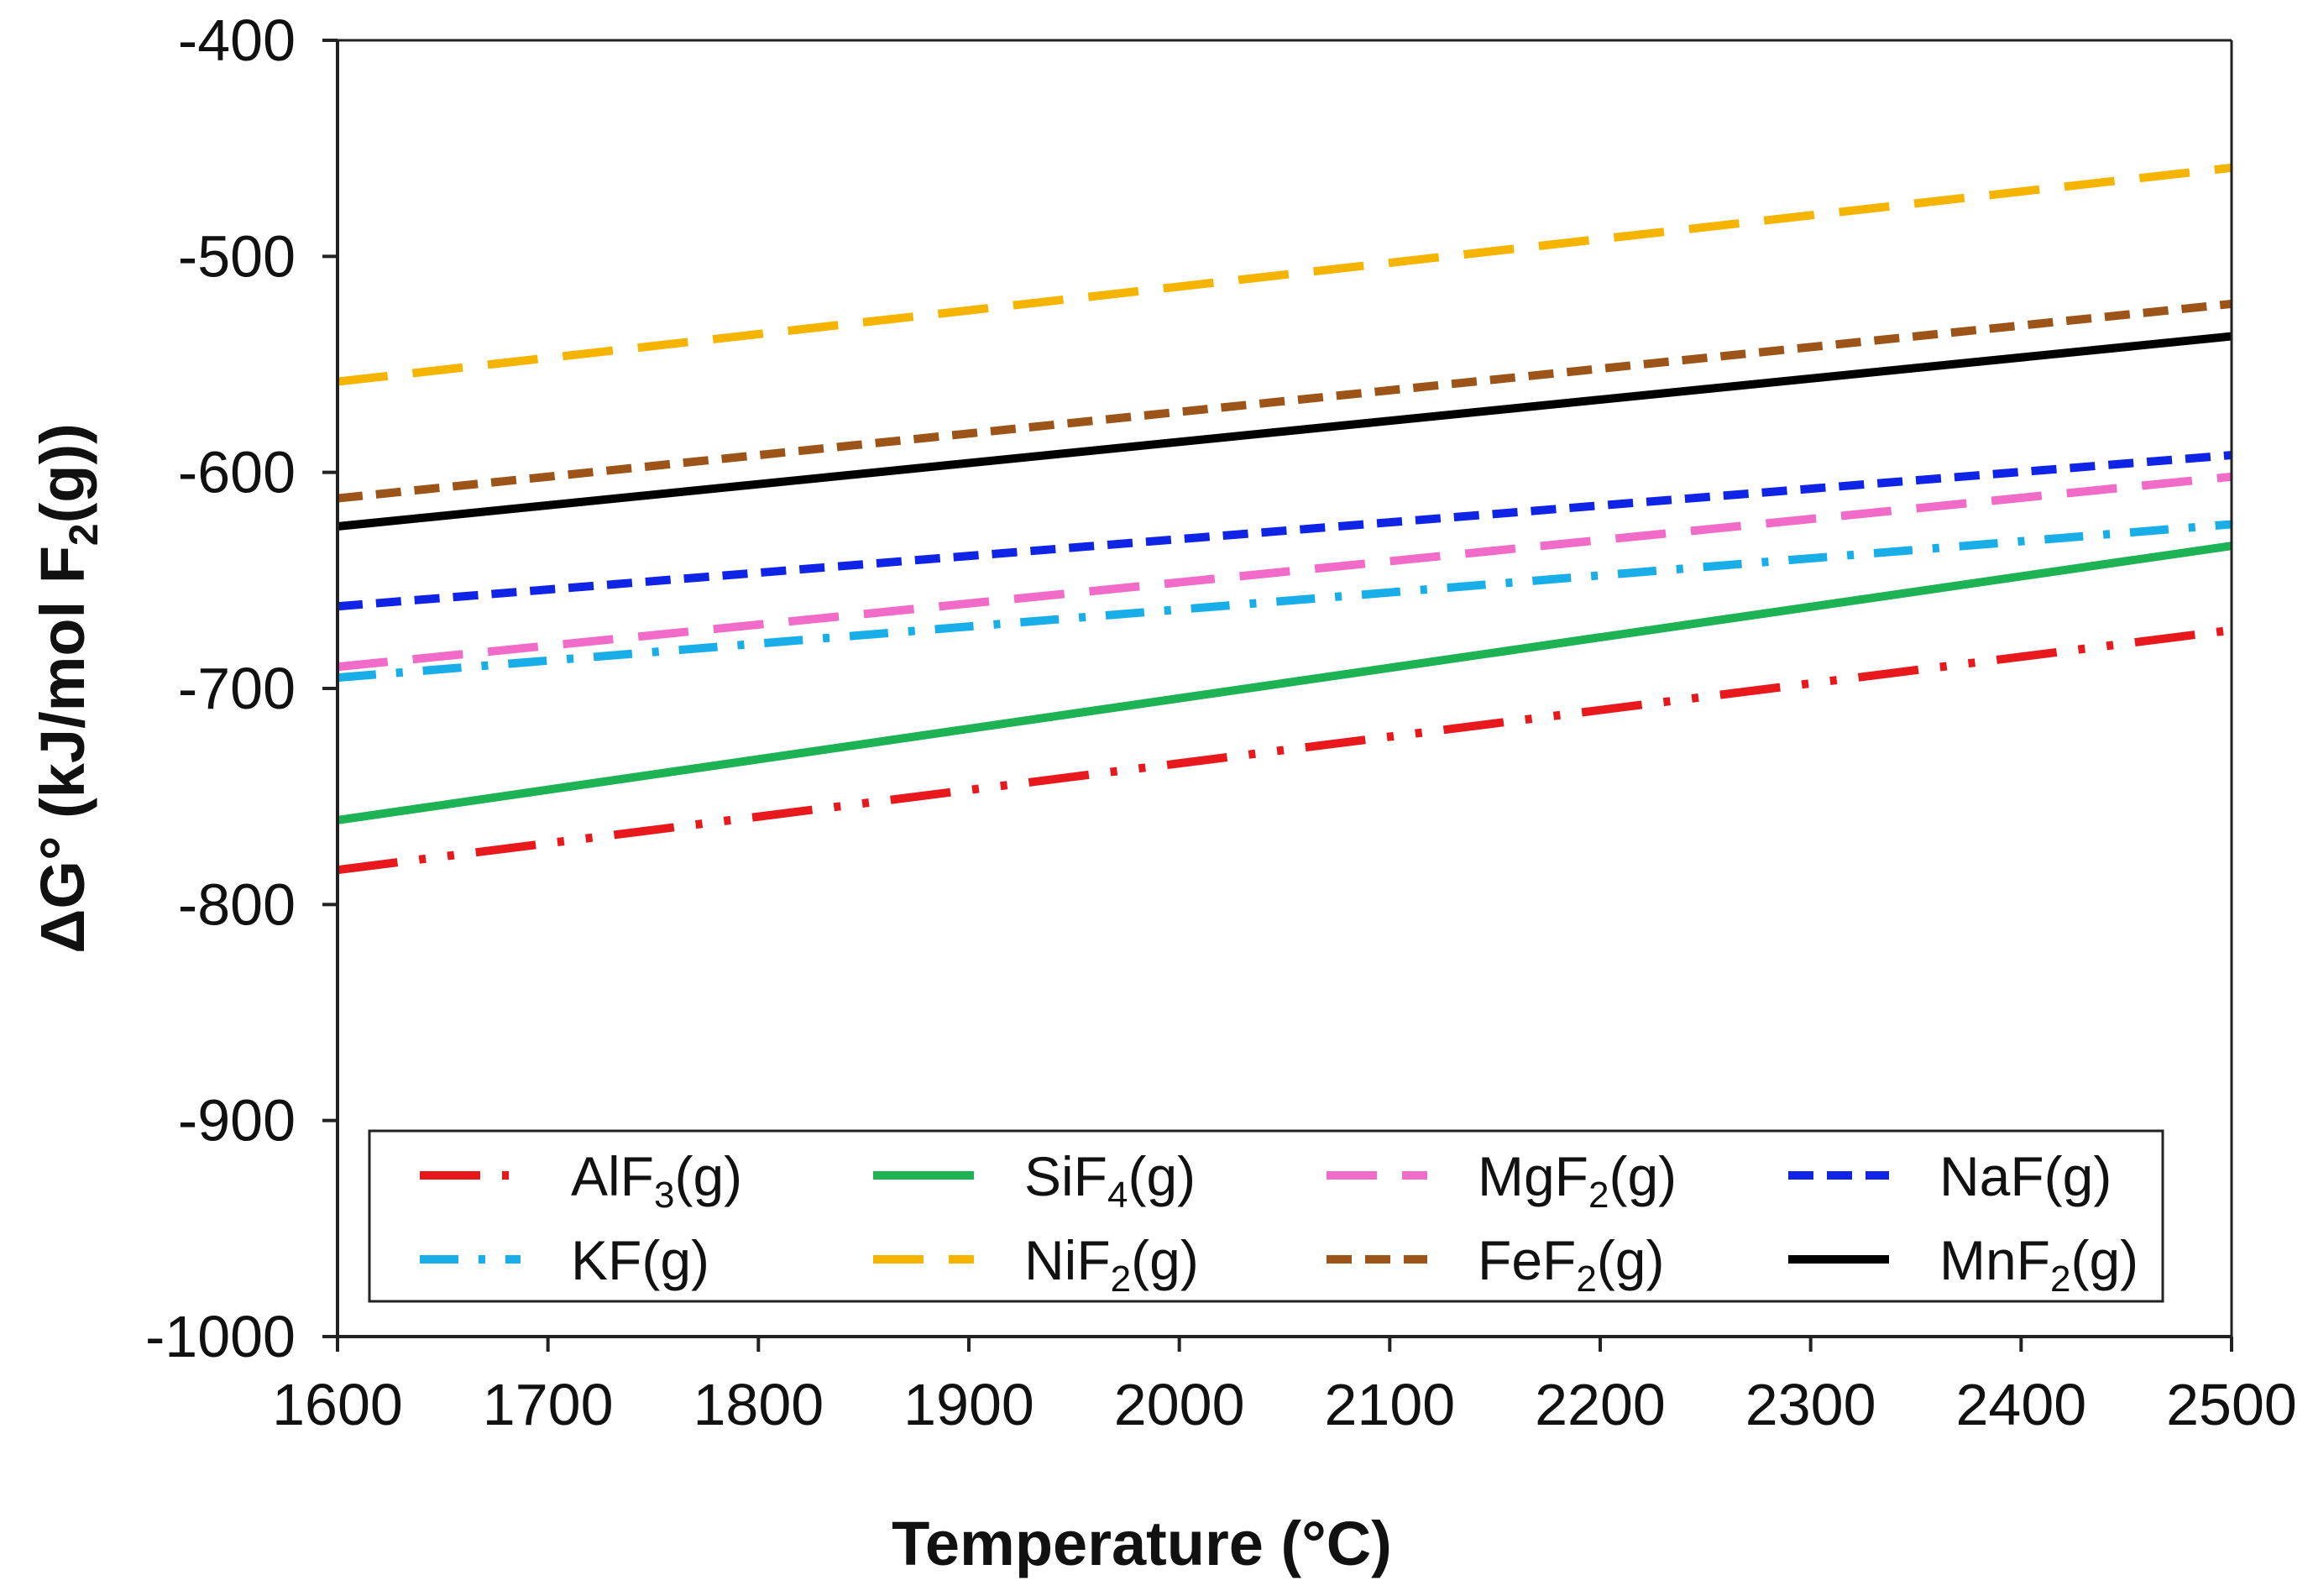 This screenshot has width=2313, height=1596. What do you see at coordinates (1389, 1404) in the screenshot?
I see `x-tick-label: 2100` at bounding box center [1389, 1404].